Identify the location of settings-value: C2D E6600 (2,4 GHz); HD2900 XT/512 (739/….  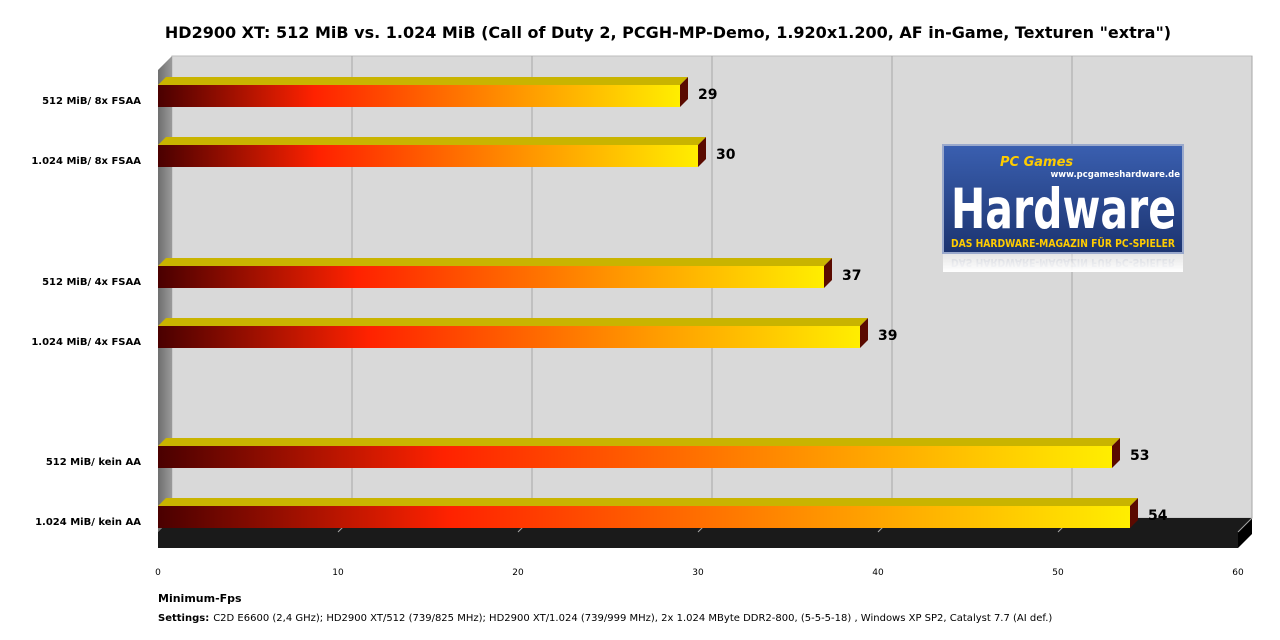
(632, 618).